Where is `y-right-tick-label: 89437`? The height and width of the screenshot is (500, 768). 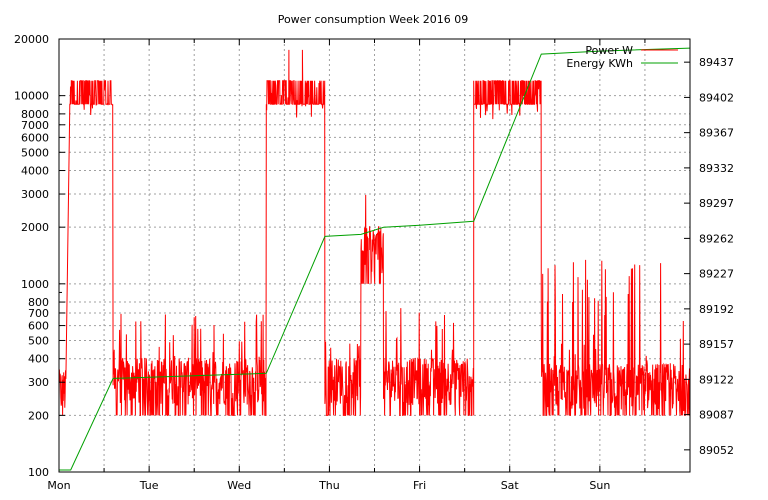 y-right-tick-label: 89437 is located at coordinates (716, 62).